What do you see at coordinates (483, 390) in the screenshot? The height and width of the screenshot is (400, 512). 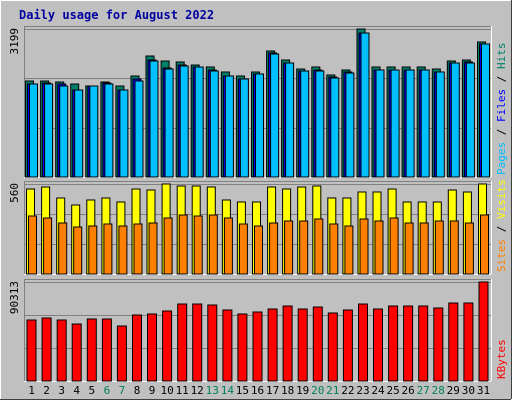 I see `day-label-31: 31` at bounding box center [483, 390].